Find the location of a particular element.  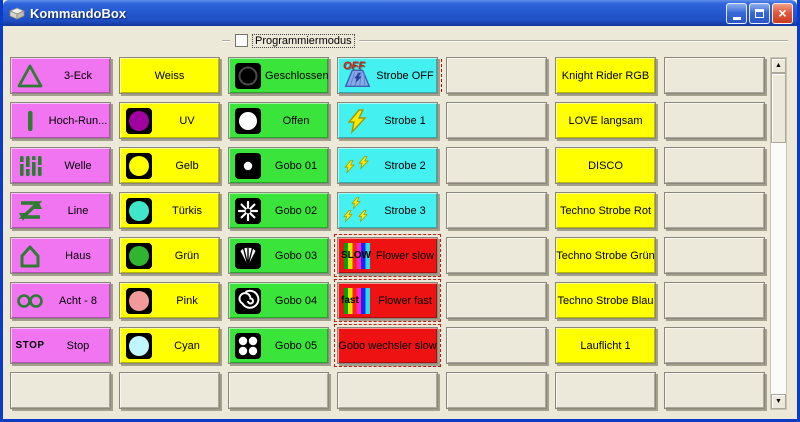

button-label: Gobo 03 is located at coordinates (296, 255).